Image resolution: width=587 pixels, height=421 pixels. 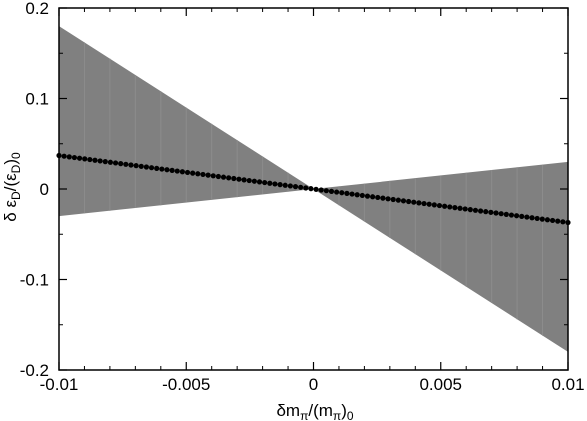 What do you see at coordinates (34, 280) in the screenshot?
I see `y-tick-label: -0.1` at bounding box center [34, 280].